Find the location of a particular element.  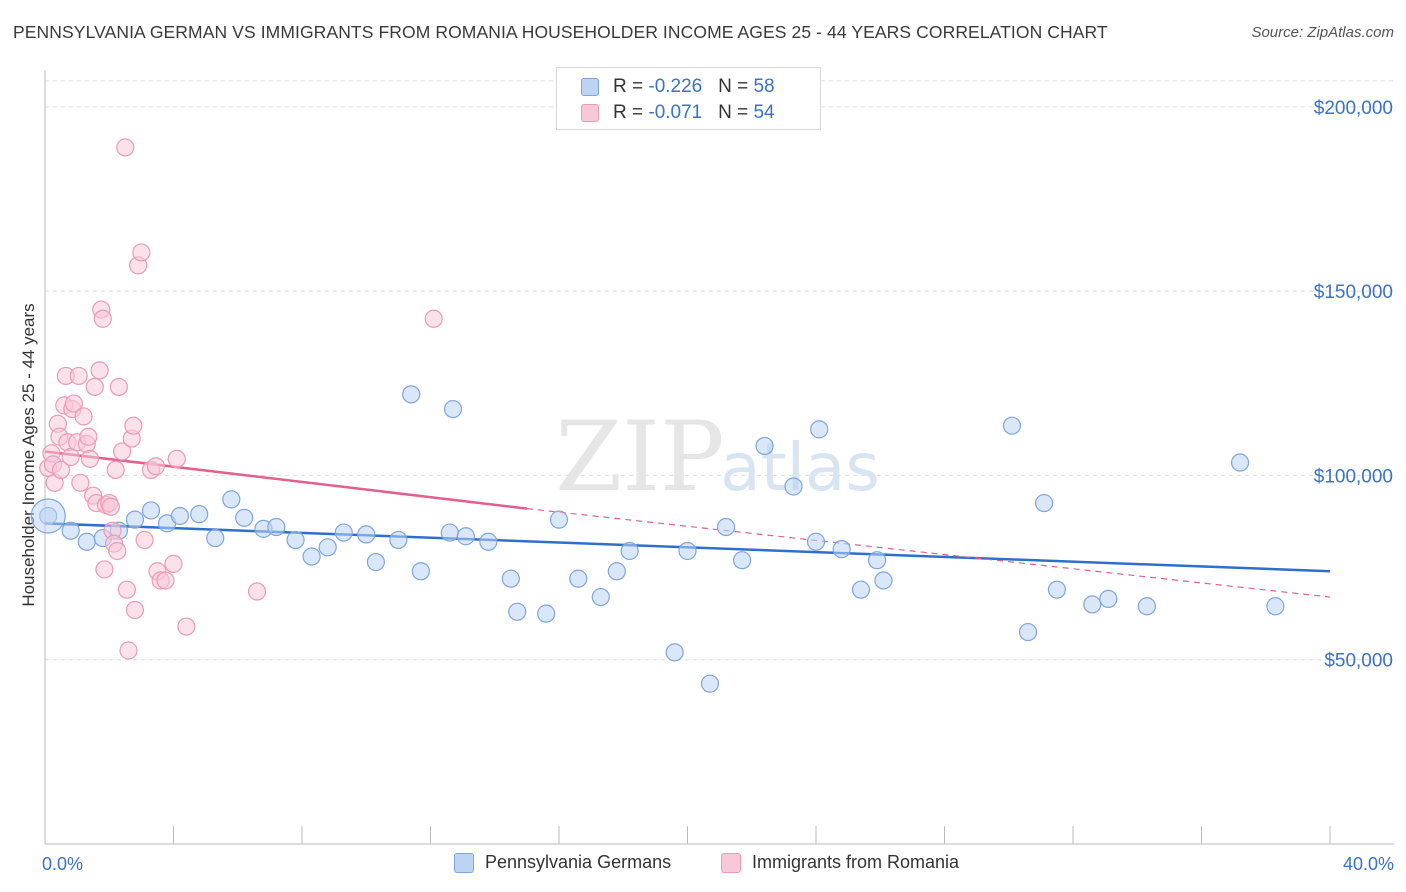

y-tick-label: $100,000 is located at coordinates (1353, 476).